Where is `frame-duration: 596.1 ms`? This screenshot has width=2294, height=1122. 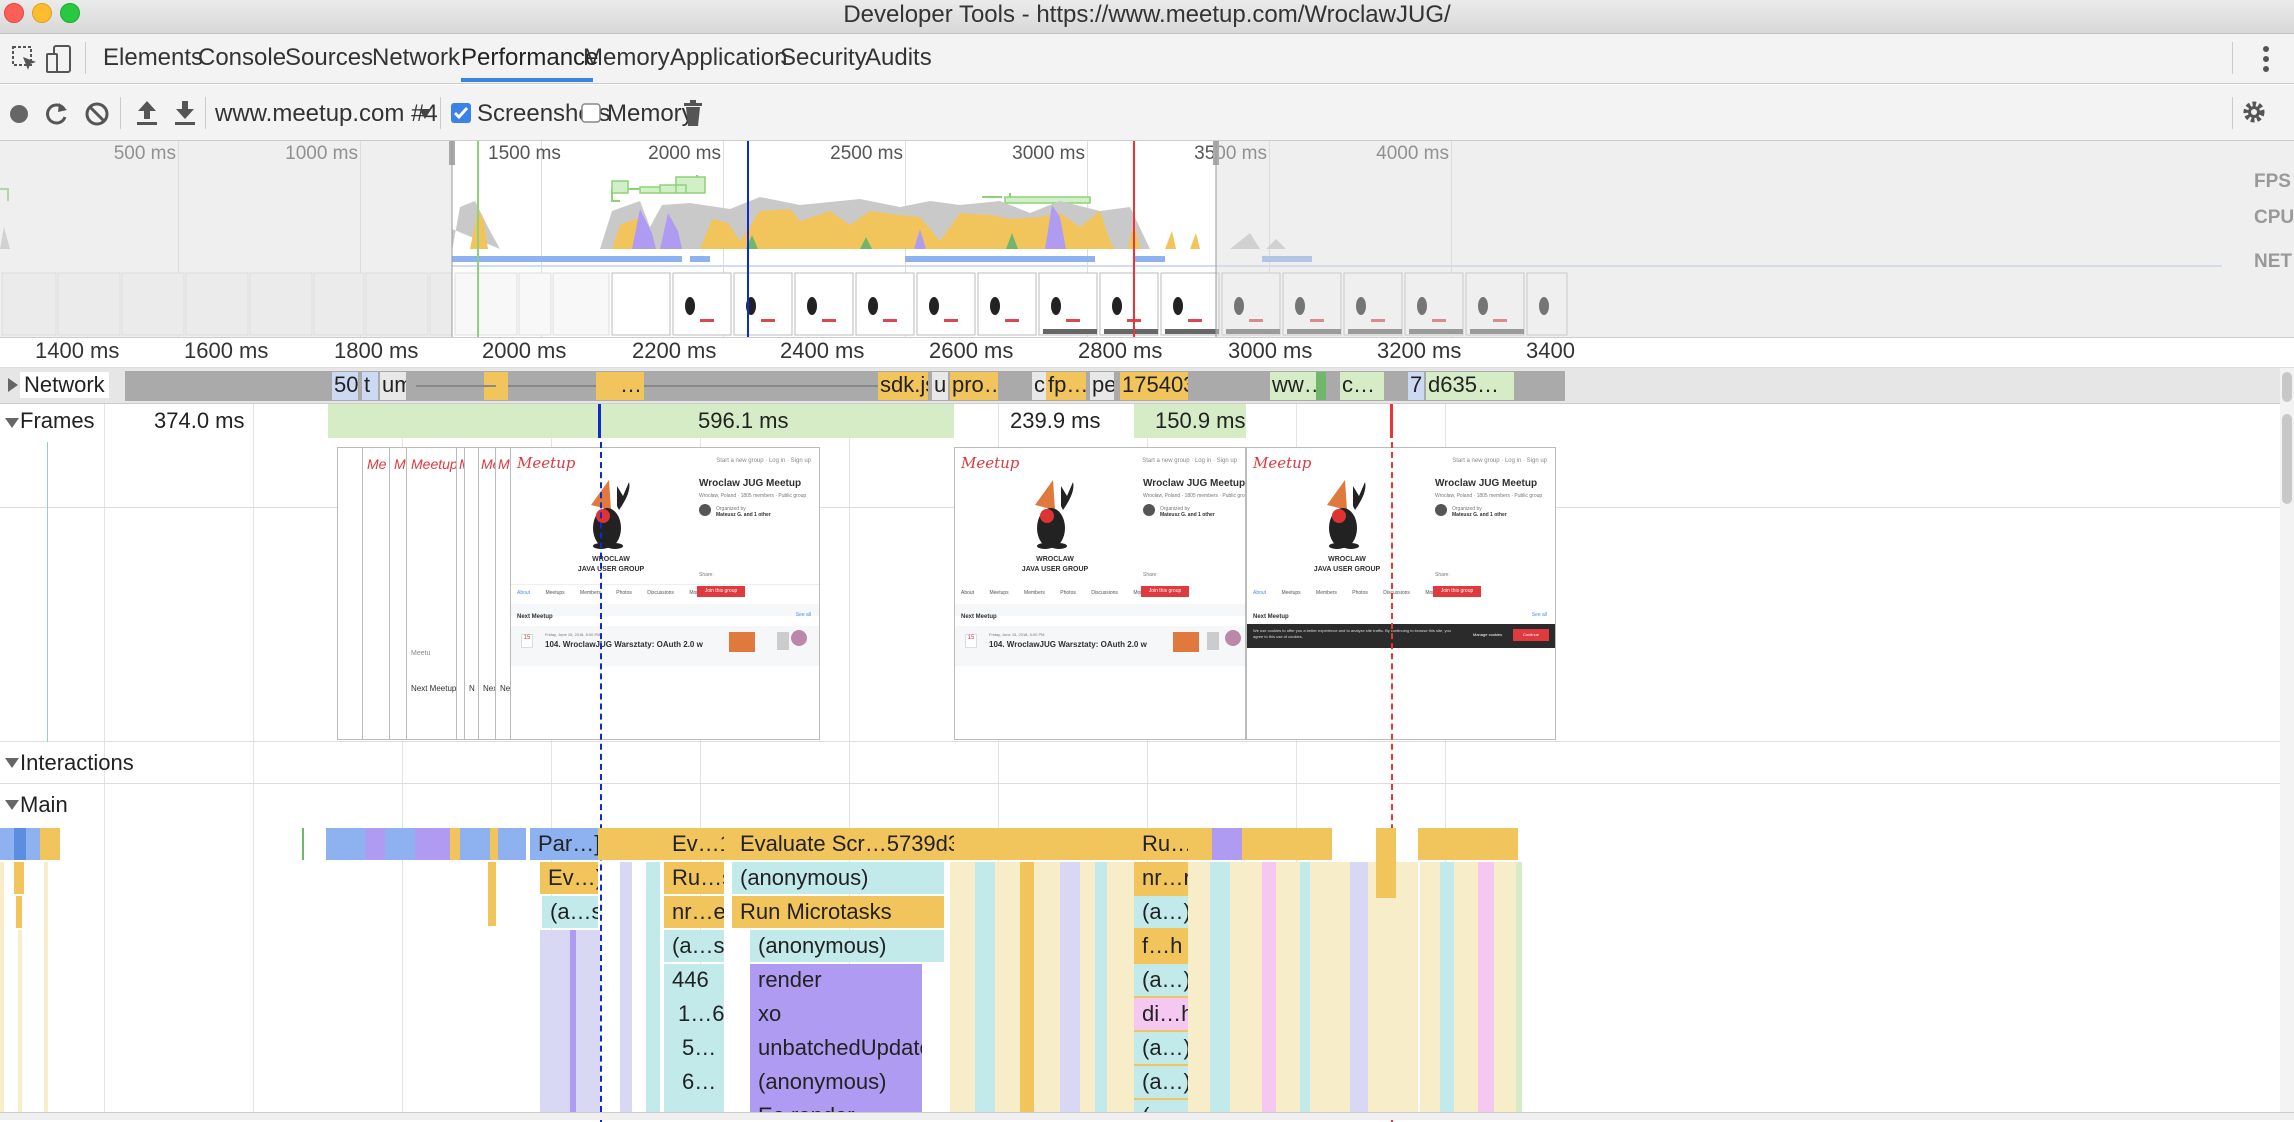
frame-duration: 596.1 ms is located at coordinates (743, 420).